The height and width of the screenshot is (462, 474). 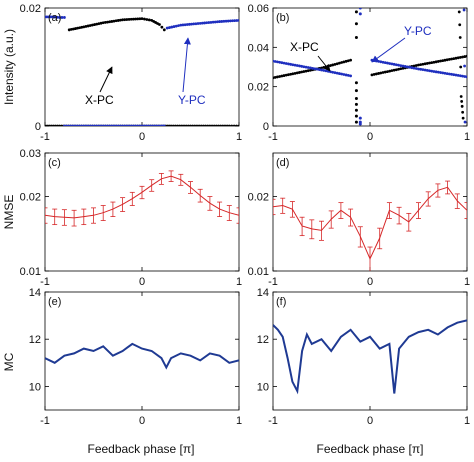 What do you see at coordinates (9, 67) in the screenshot?
I see `ylabel-intensity: Intensity (a.u.)` at bounding box center [9, 67].